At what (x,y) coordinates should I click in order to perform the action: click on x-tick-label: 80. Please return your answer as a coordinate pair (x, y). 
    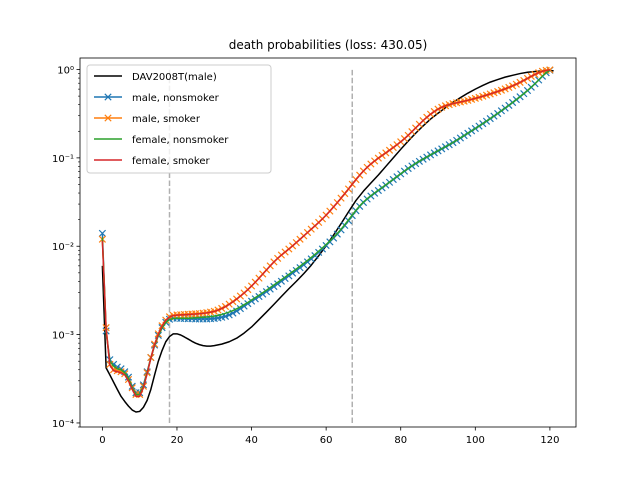
    Looking at the image, I should click on (400, 440).